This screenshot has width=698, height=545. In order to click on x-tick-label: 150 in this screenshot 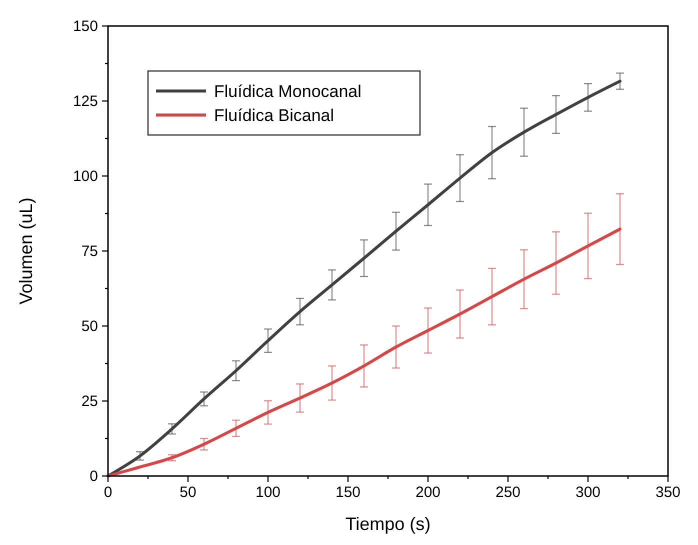, I will do `click(348, 492)`.